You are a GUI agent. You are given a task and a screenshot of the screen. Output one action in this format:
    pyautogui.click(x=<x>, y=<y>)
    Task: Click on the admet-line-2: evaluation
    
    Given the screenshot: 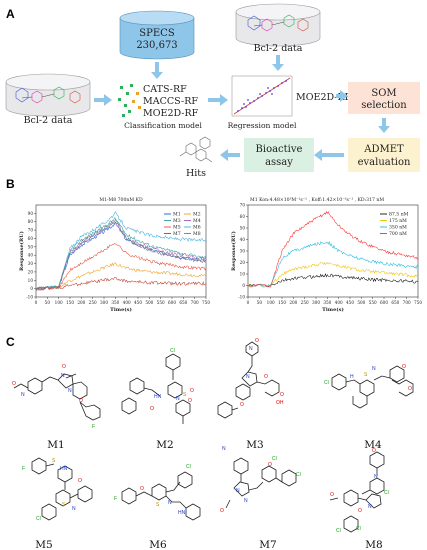 What is the action you would take?
    pyautogui.click(x=384, y=162)
    